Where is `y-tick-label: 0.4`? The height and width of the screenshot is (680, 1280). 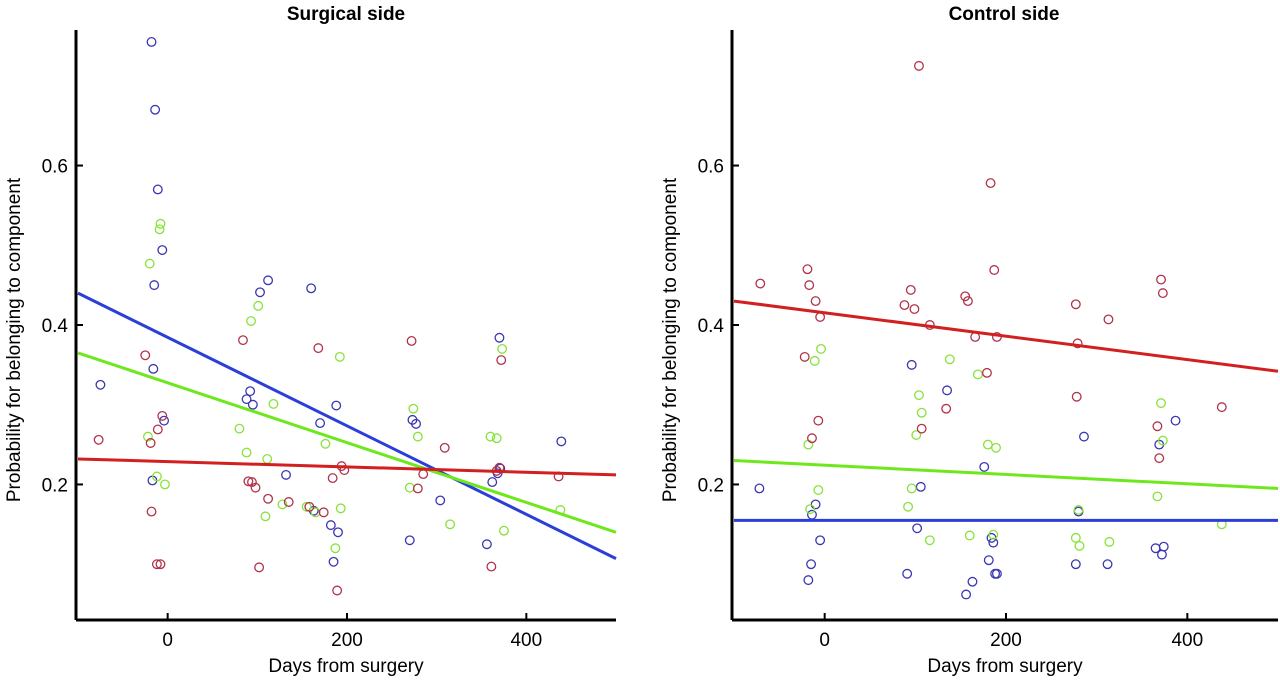
y-tick-label: 0.4 is located at coordinates (711, 326).